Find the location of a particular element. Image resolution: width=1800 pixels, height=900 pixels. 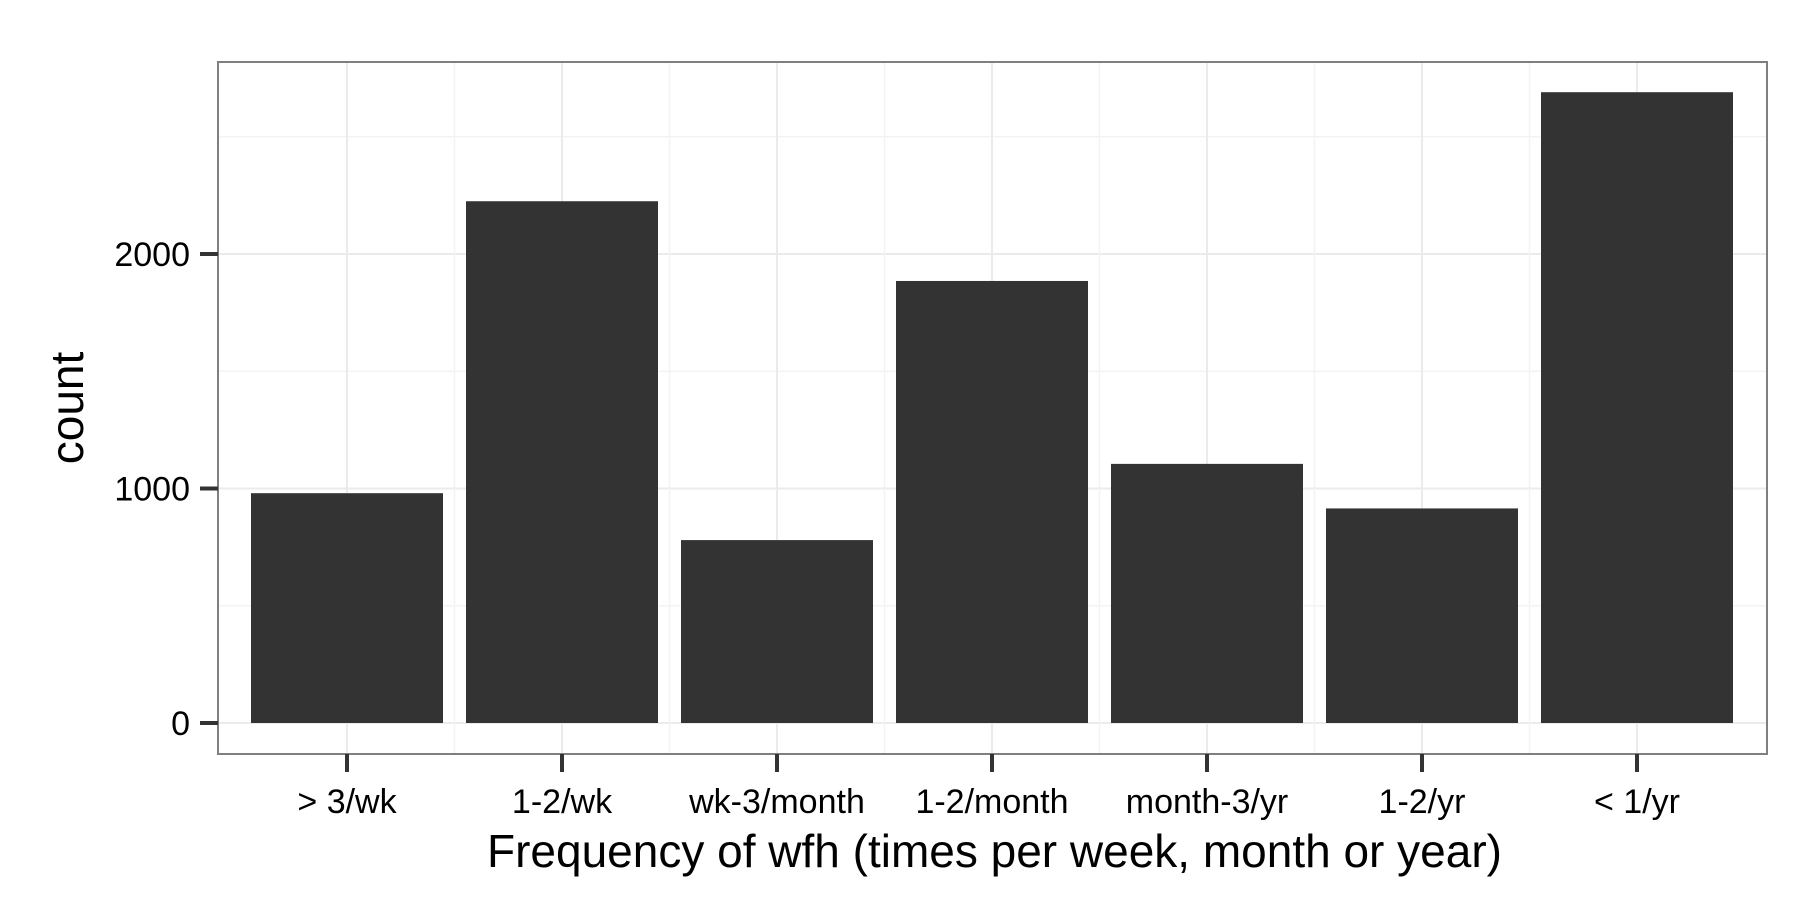

y-tick-label: 2000 is located at coordinates (152, 255).